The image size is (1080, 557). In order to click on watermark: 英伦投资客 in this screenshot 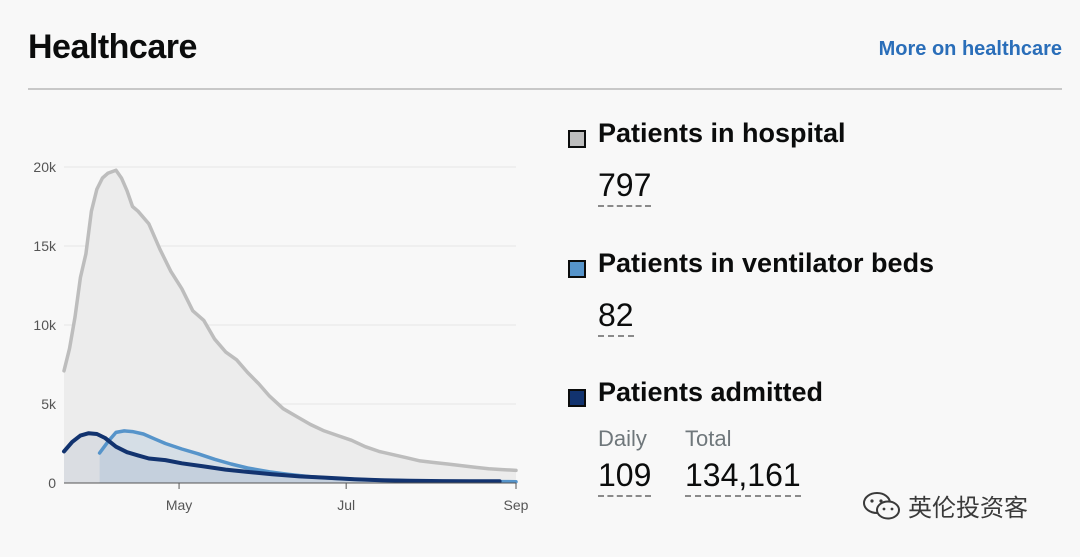, I will do `click(945, 505)`.